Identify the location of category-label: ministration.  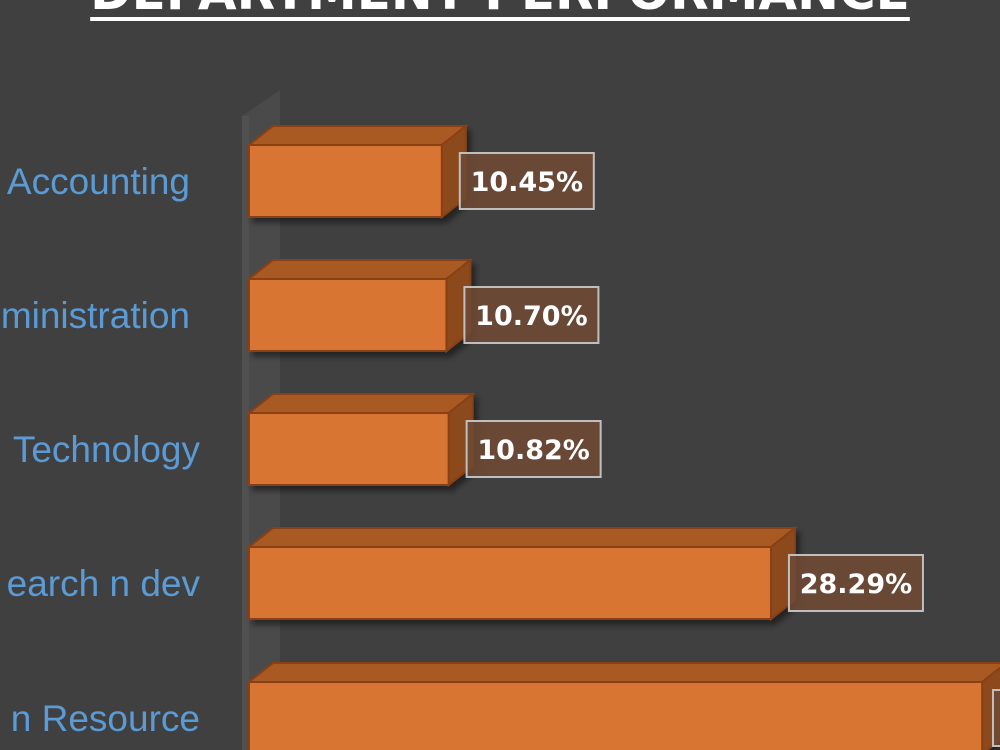
(95, 315).